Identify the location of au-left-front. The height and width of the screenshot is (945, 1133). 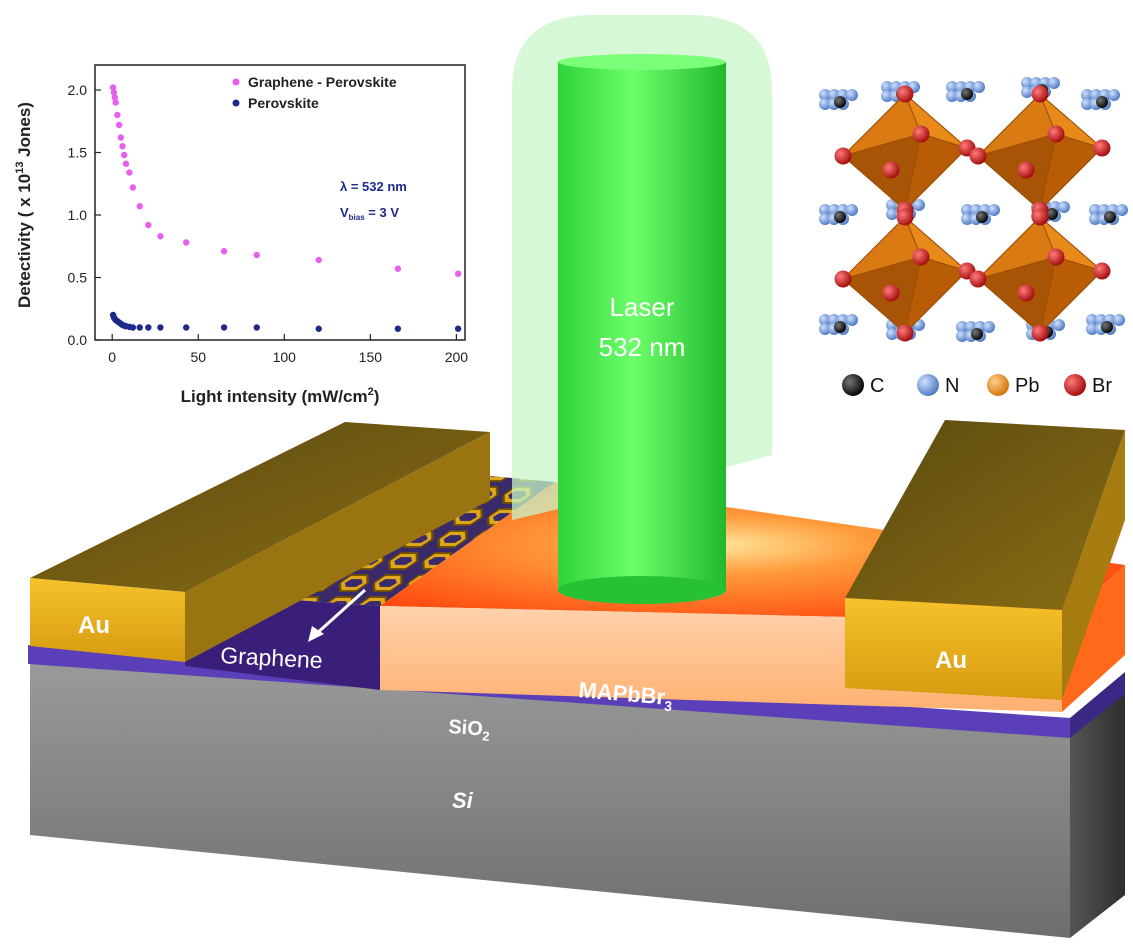
(107, 620).